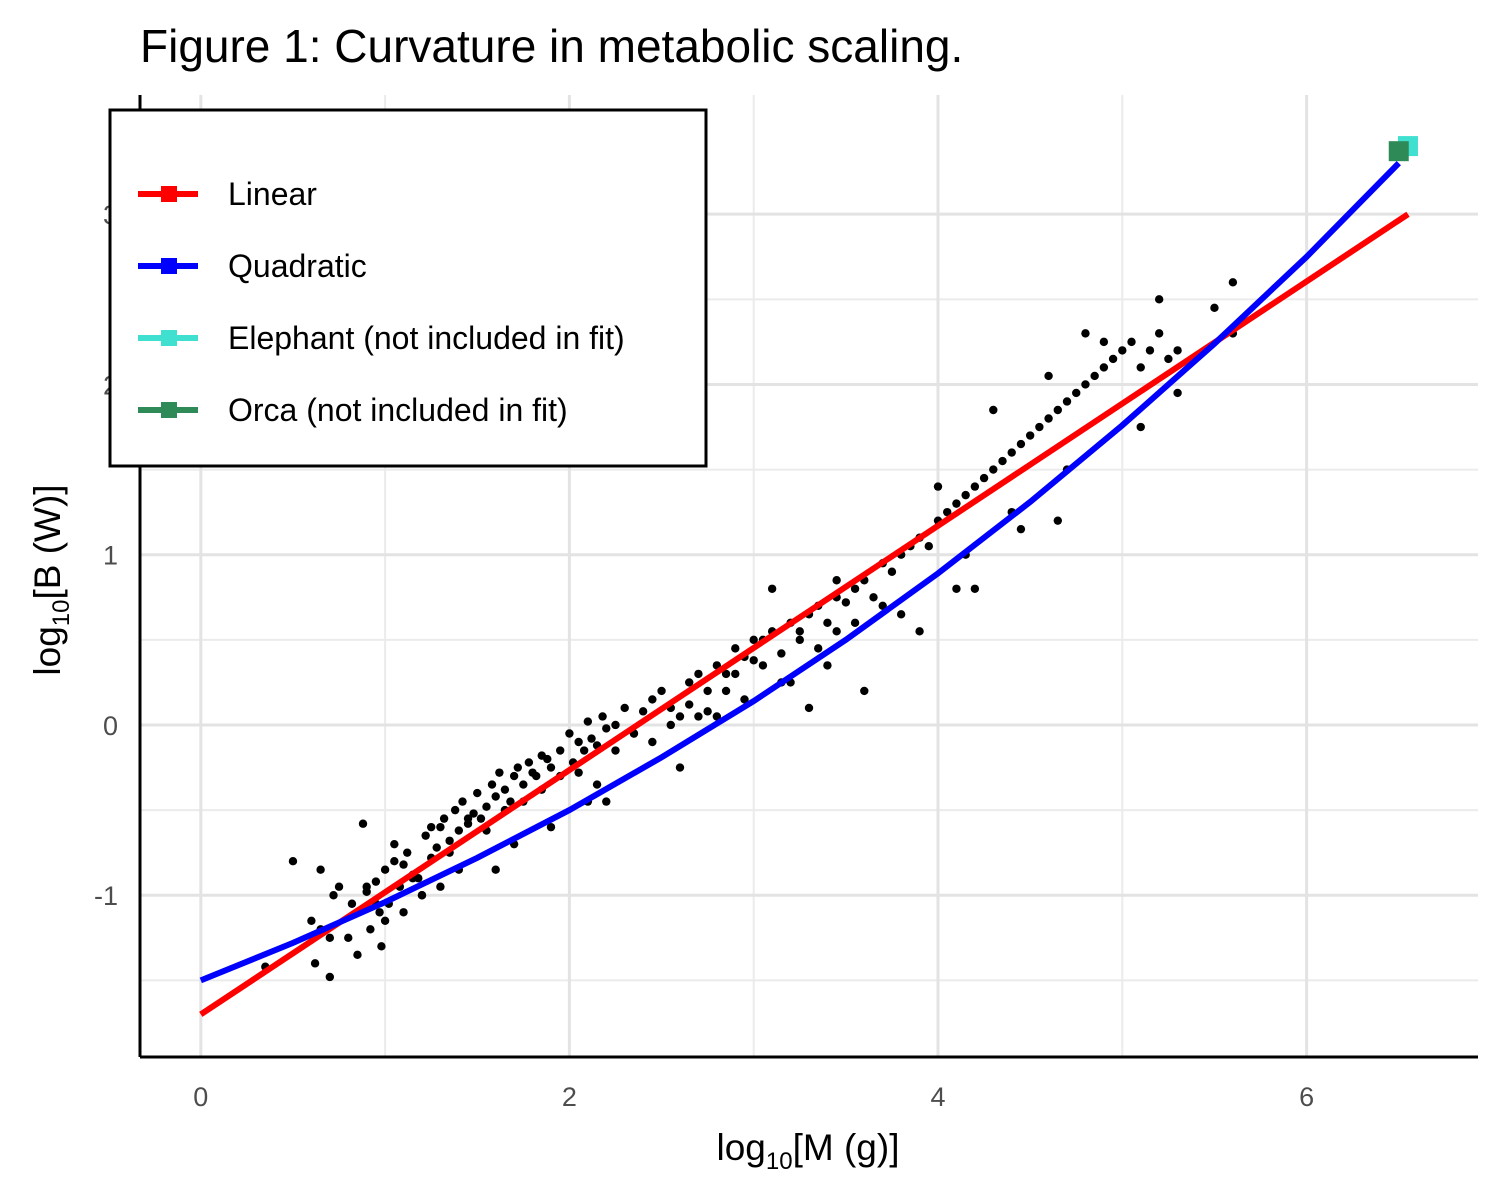 The width and height of the screenshot is (1500, 1200). I want to click on y-axis-title-suffix: [B (W)], so click(47, 541).